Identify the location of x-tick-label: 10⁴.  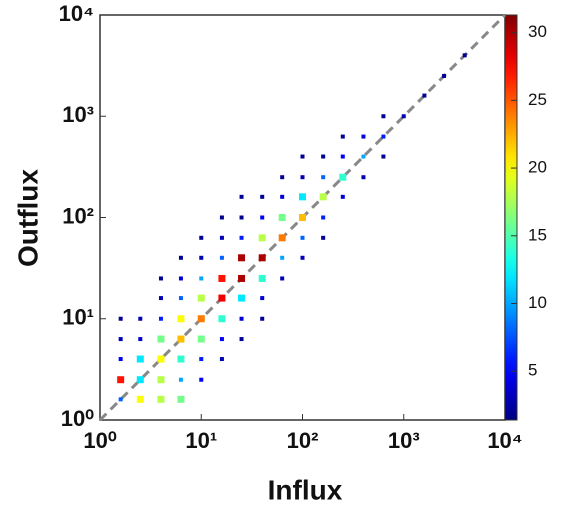
(504, 440).